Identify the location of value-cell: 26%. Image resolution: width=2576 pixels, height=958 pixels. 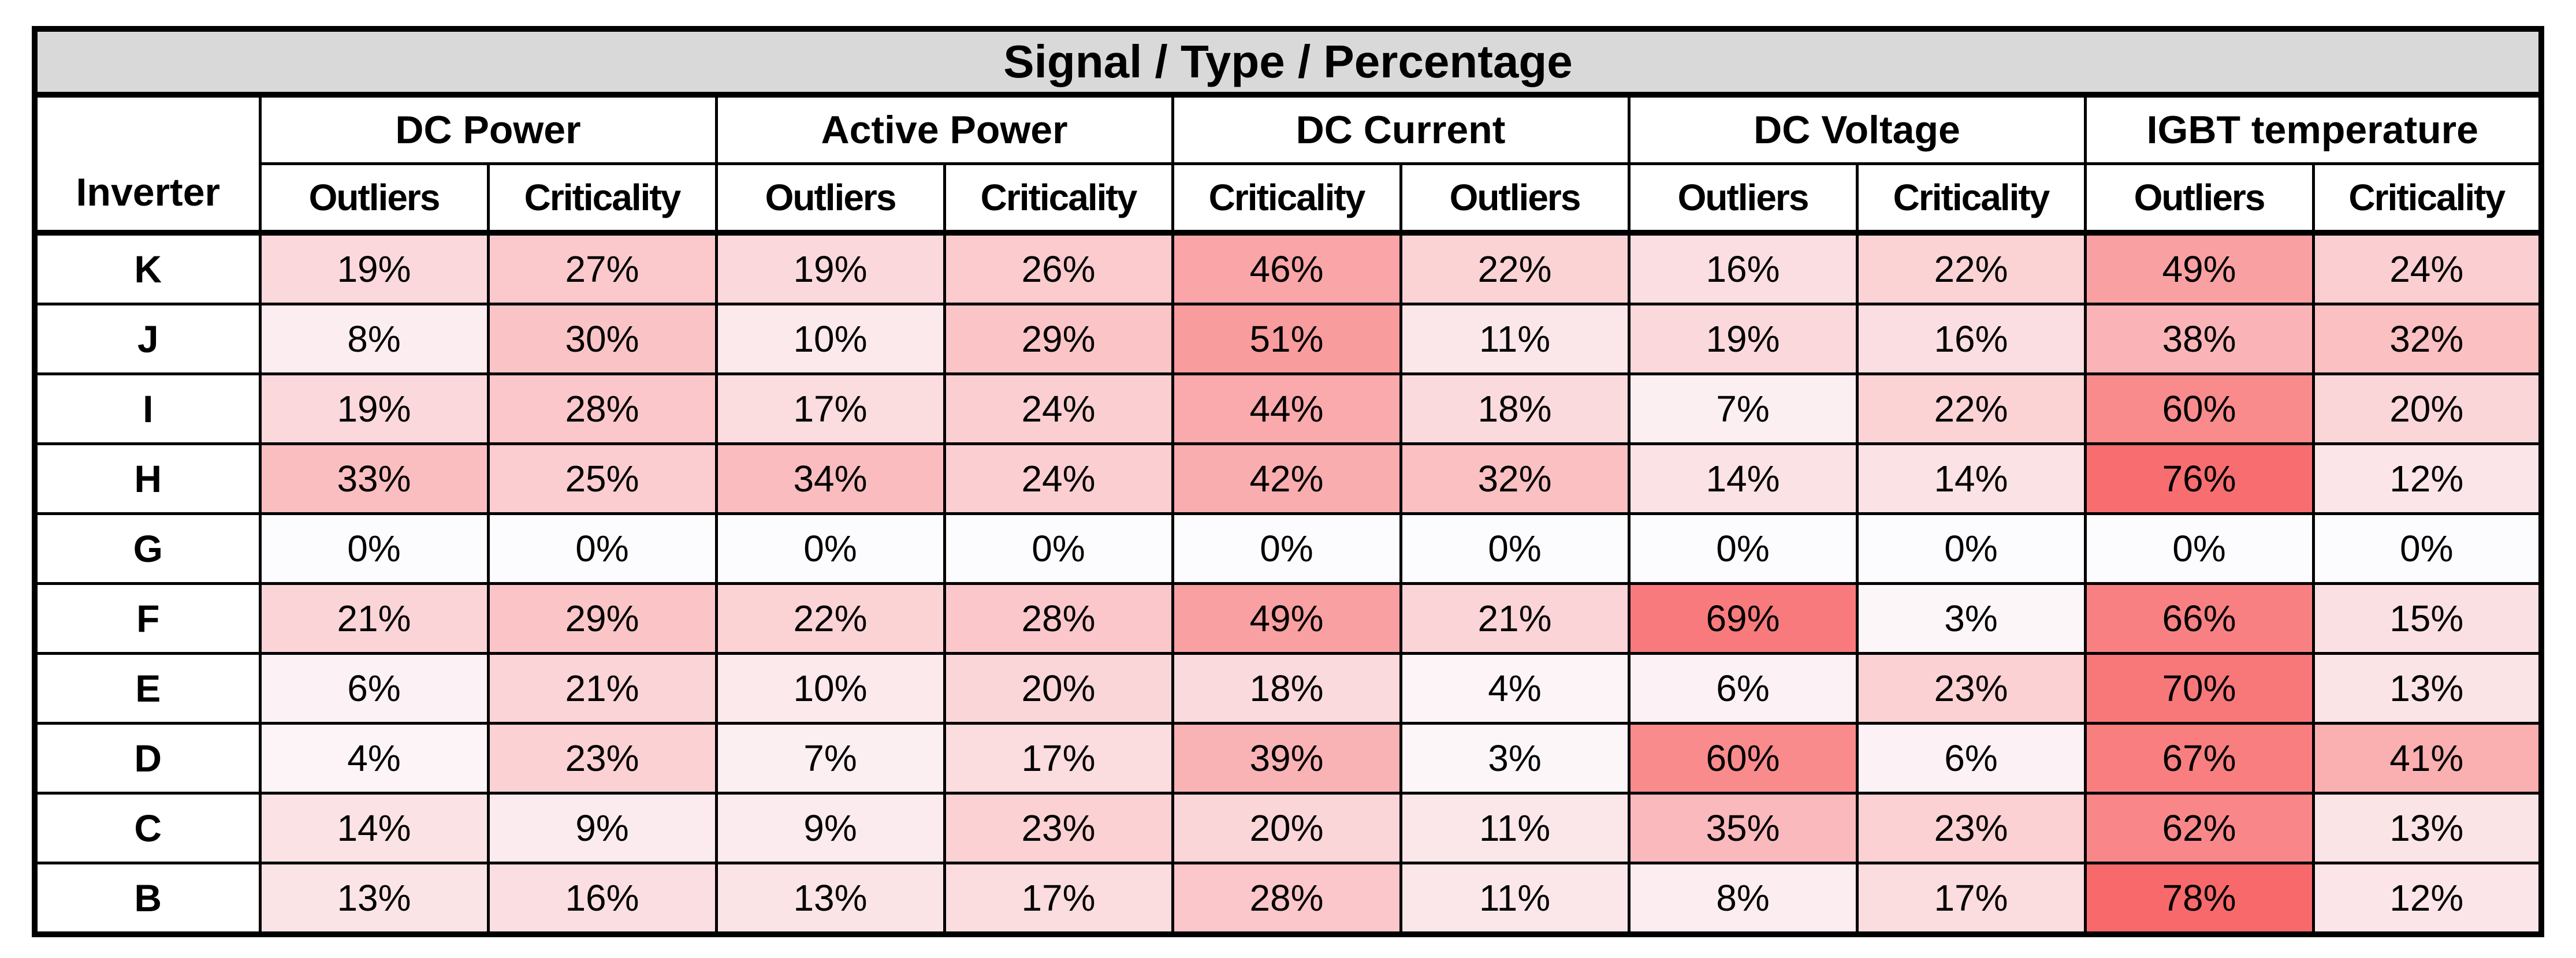
(1058, 268).